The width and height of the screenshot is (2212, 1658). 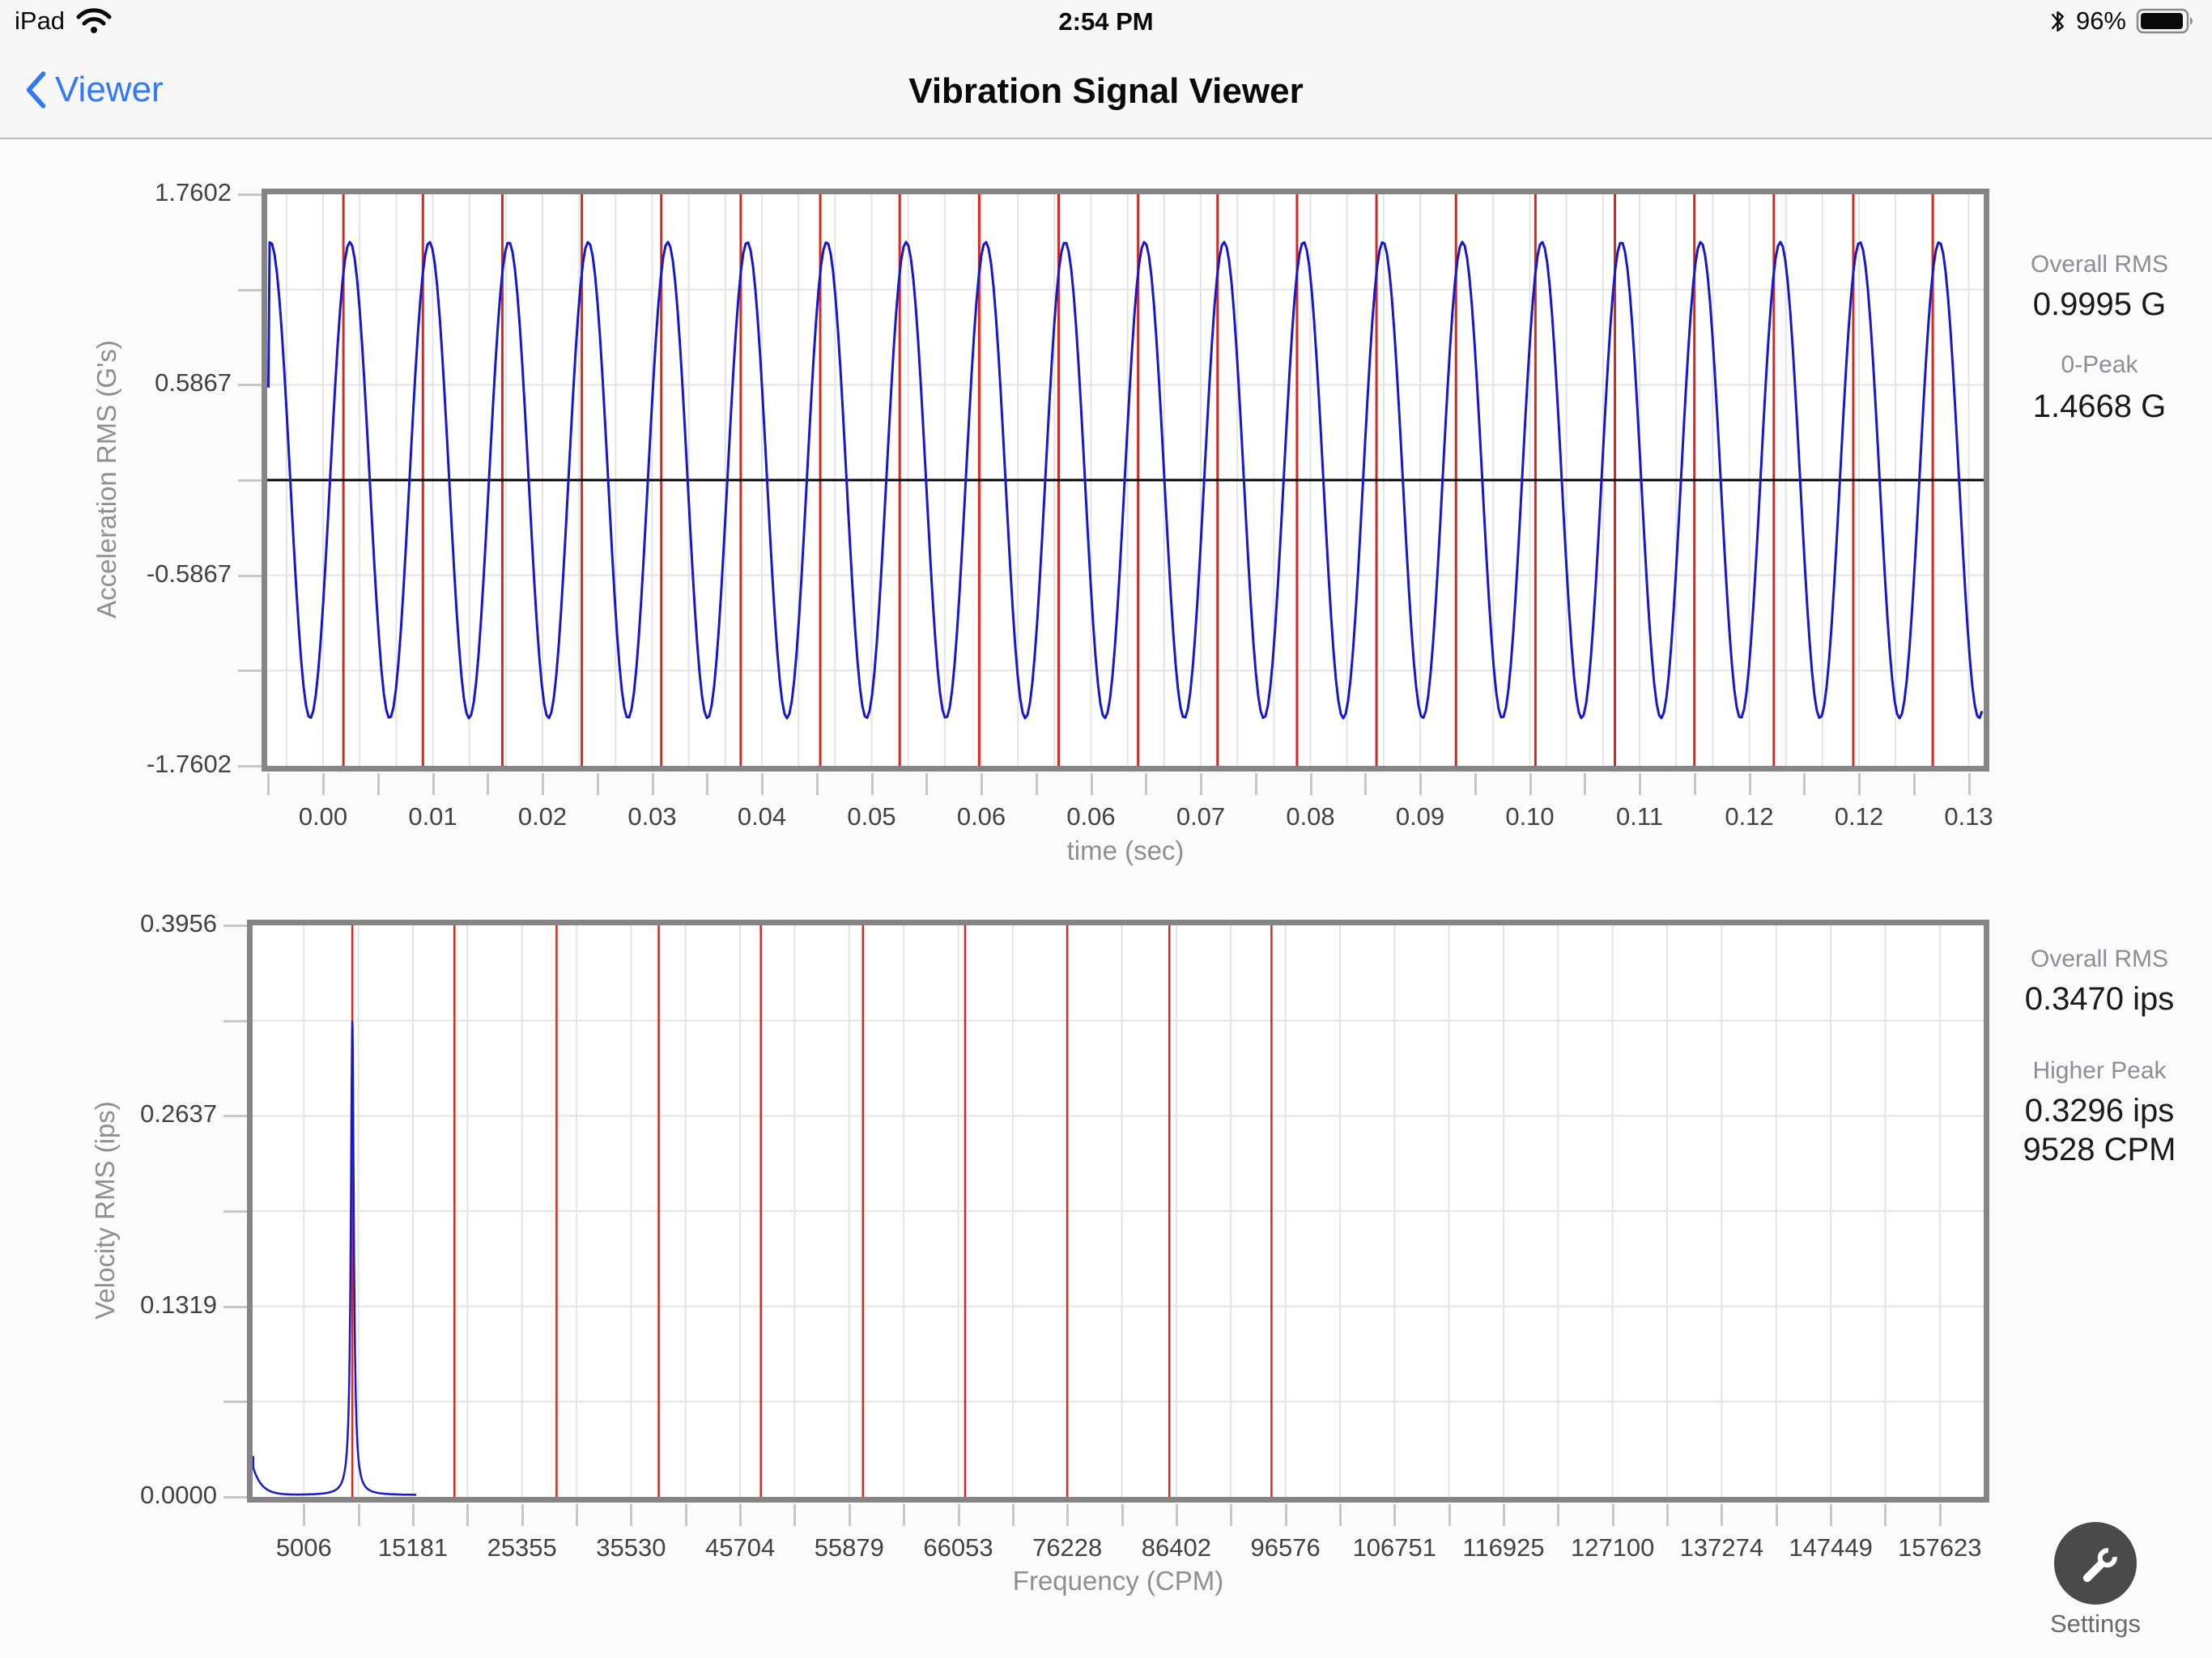 What do you see at coordinates (106, 479) in the screenshot?
I see `waveform-y-axis-title: Acceleration RMS (G's)` at bounding box center [106, 479].